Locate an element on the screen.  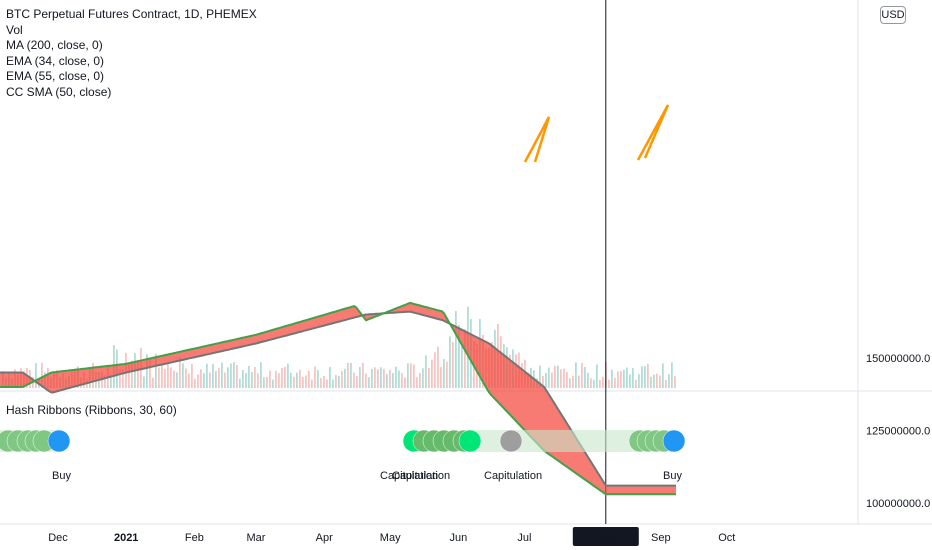
hash-ribbons-legend: Hash Ribbons (Ribbons, 30, 60) is located at coordinates (91, 410).